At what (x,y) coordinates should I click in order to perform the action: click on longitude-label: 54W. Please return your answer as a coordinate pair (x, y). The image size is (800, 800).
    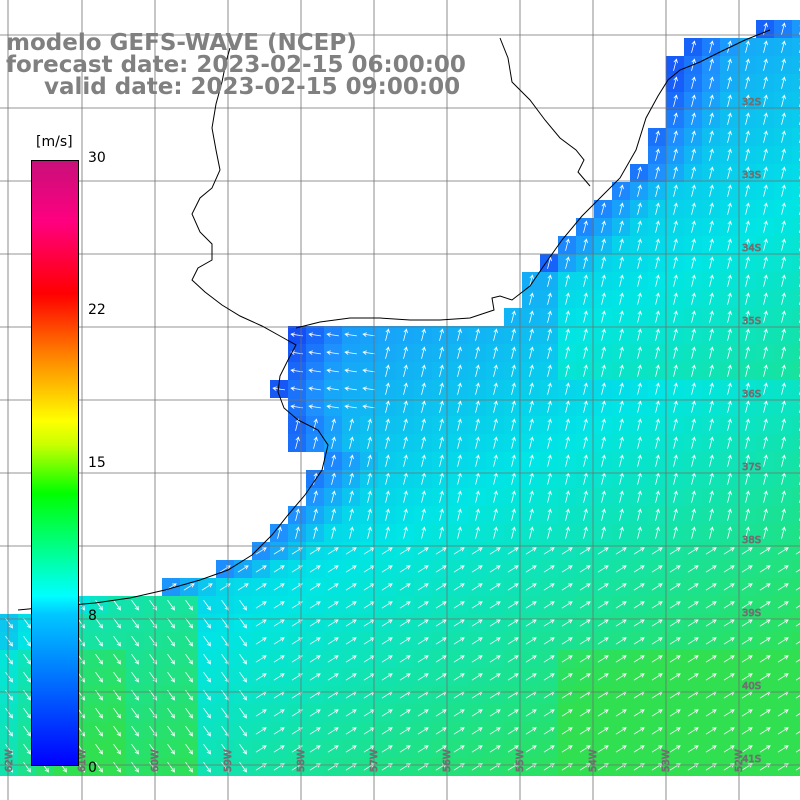
    Looking at the image, I should click on (593, 760).